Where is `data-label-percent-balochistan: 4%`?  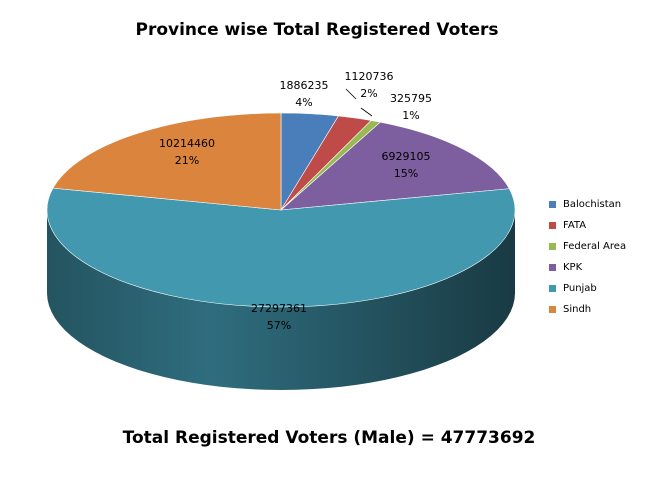
data-label-percent-balochistan: 4% is located at coordinates (303, 102).